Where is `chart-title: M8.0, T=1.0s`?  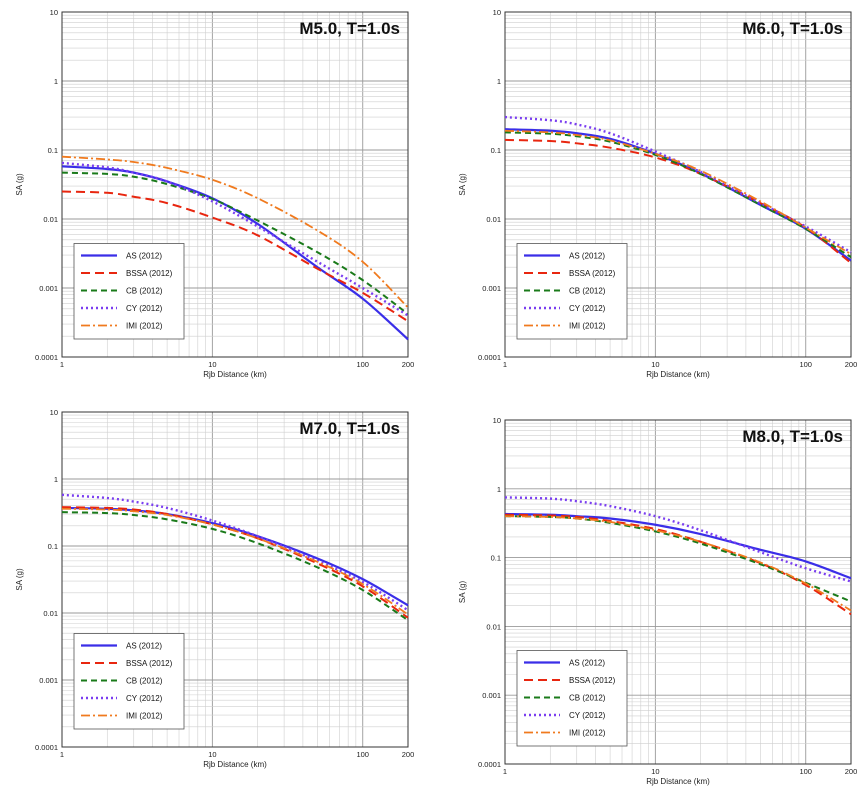 chart-title: M8.0, T=1.0s is located at coordinates (792, 436).